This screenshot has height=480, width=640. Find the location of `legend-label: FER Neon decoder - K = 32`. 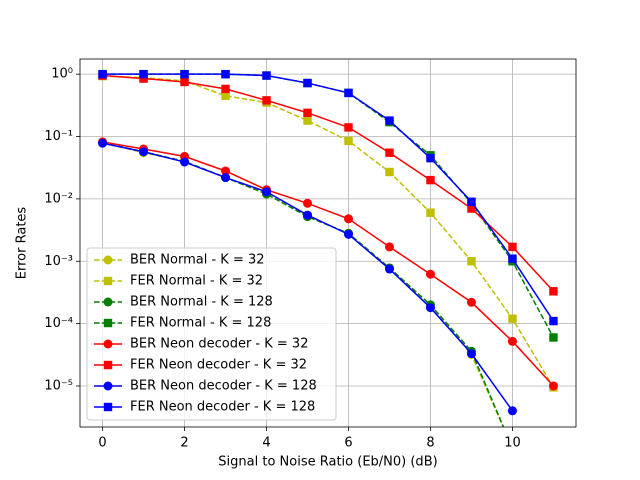

legend-label: FER Neon decoder - K = 32 is located at coordinates (218, 365).